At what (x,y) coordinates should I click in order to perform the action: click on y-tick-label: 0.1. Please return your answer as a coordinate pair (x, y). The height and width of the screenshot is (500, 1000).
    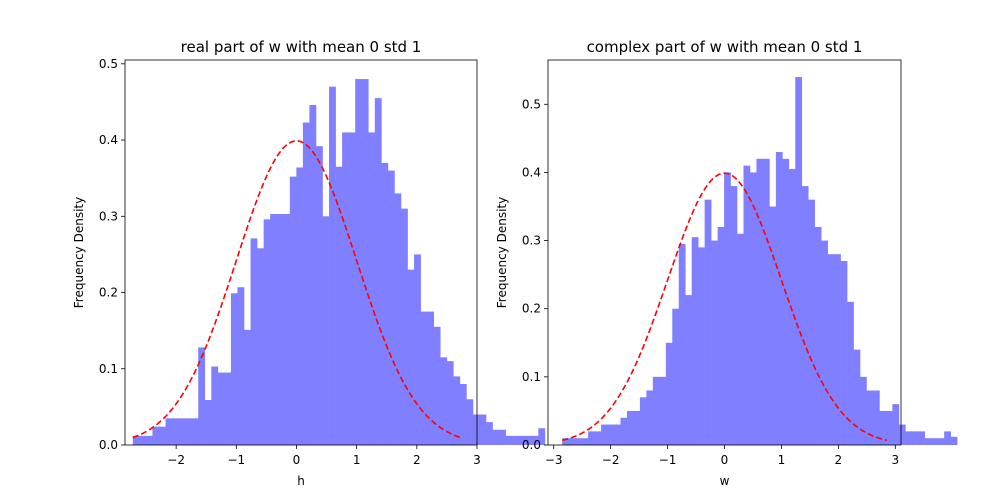
    Looking at the image, I should click on (531, 377).